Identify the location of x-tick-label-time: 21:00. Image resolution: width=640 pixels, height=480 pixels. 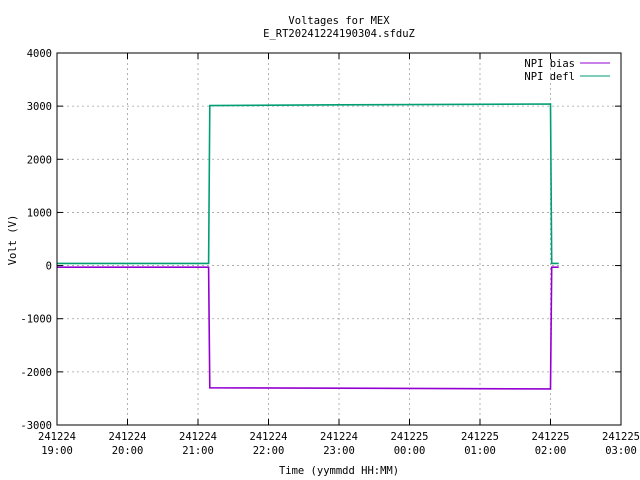
(198, 451).